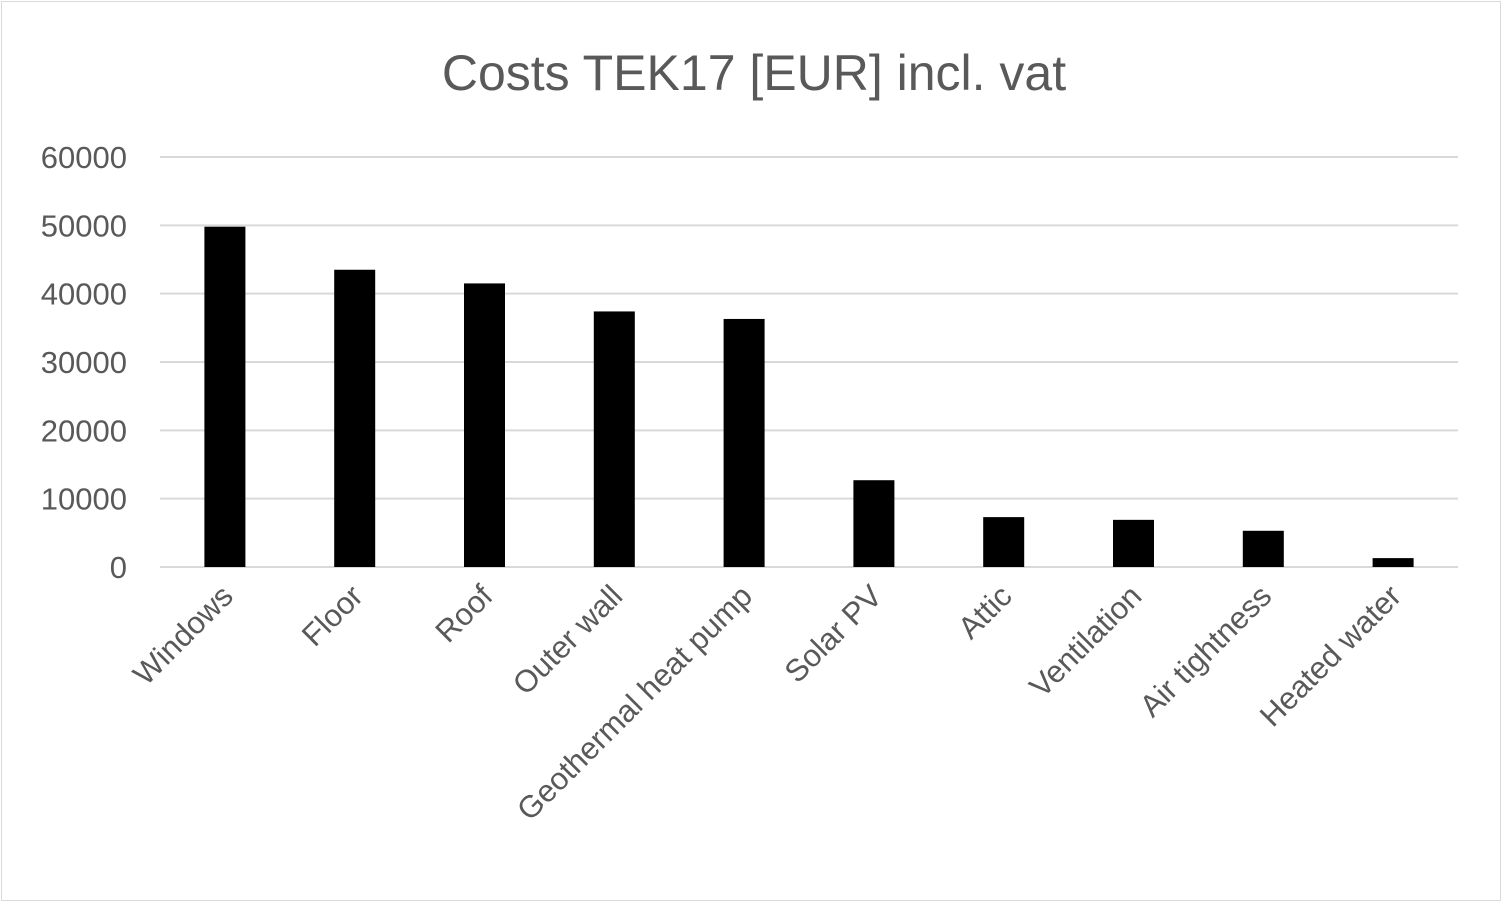 Image resolution: width=1504 pixels, height=904 pixels. Describe the element at coordinates (744, 442) in the screenshot. I see `bar-geothermal-heat-pump` at that location.